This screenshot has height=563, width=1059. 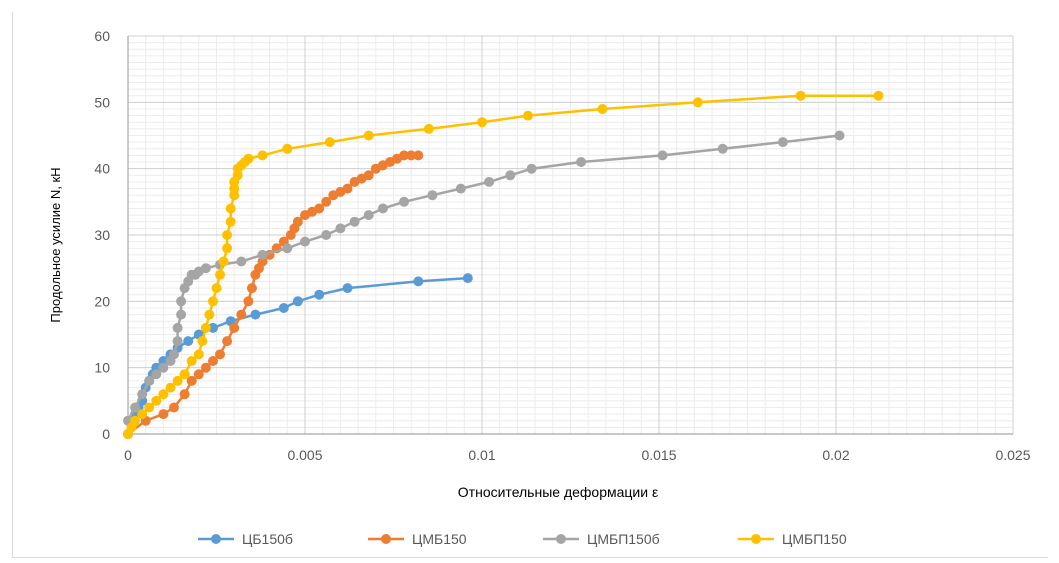 I want to click on legend-item: ЦБ150б, so click(x=245, y=539).